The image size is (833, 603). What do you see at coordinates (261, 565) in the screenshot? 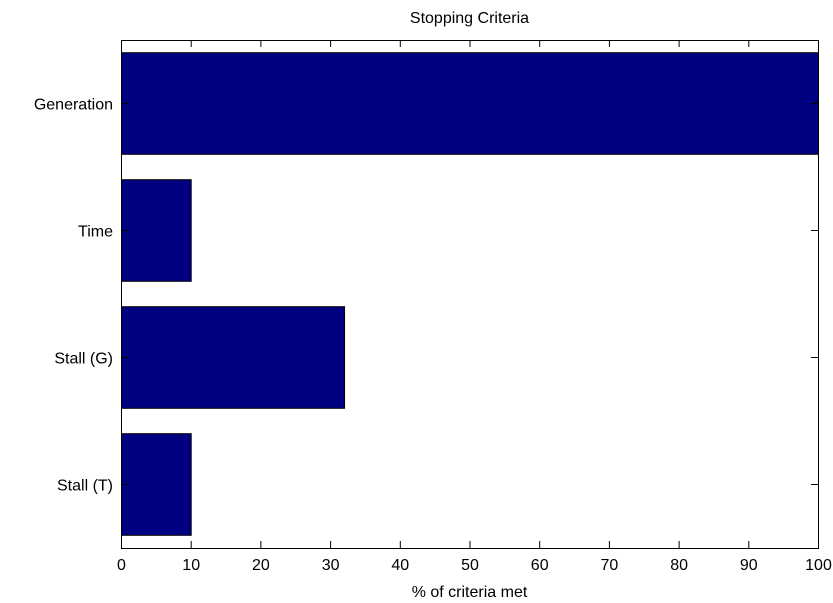
I see `x-tick-label: 20` at bounding box center [261, 565].